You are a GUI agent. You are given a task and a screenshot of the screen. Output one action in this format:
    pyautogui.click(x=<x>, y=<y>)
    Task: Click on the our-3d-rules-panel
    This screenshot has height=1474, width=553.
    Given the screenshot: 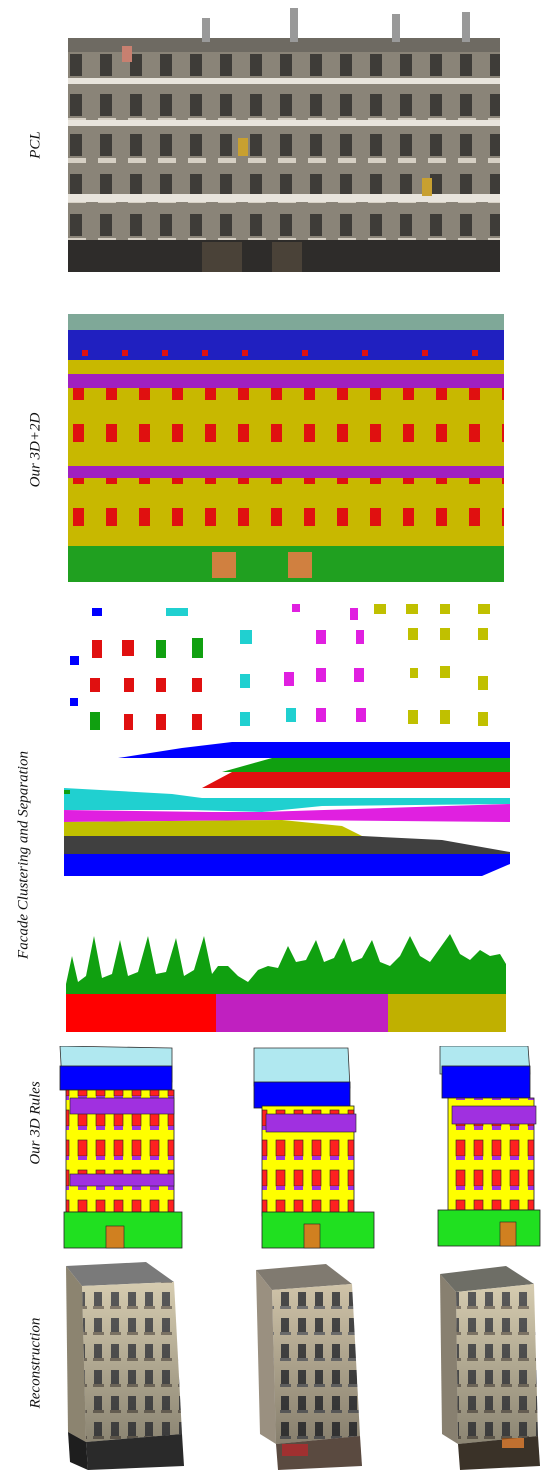 What is the action you would take?
    pyautogui.click(x=300, y=1147)
    